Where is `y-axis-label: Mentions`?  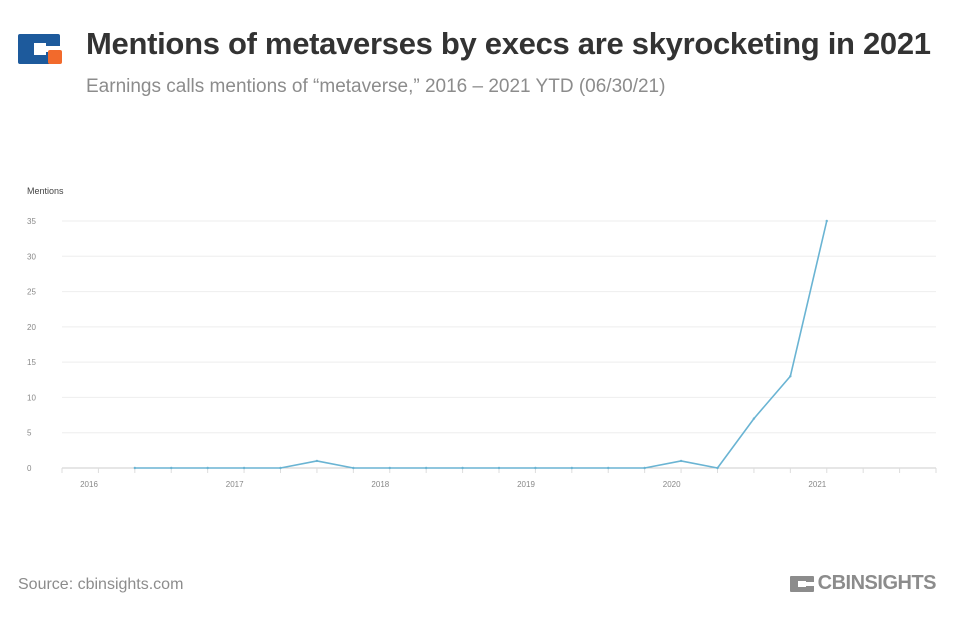
y-axis-label: Mentions is located at coordinates (45, 191).